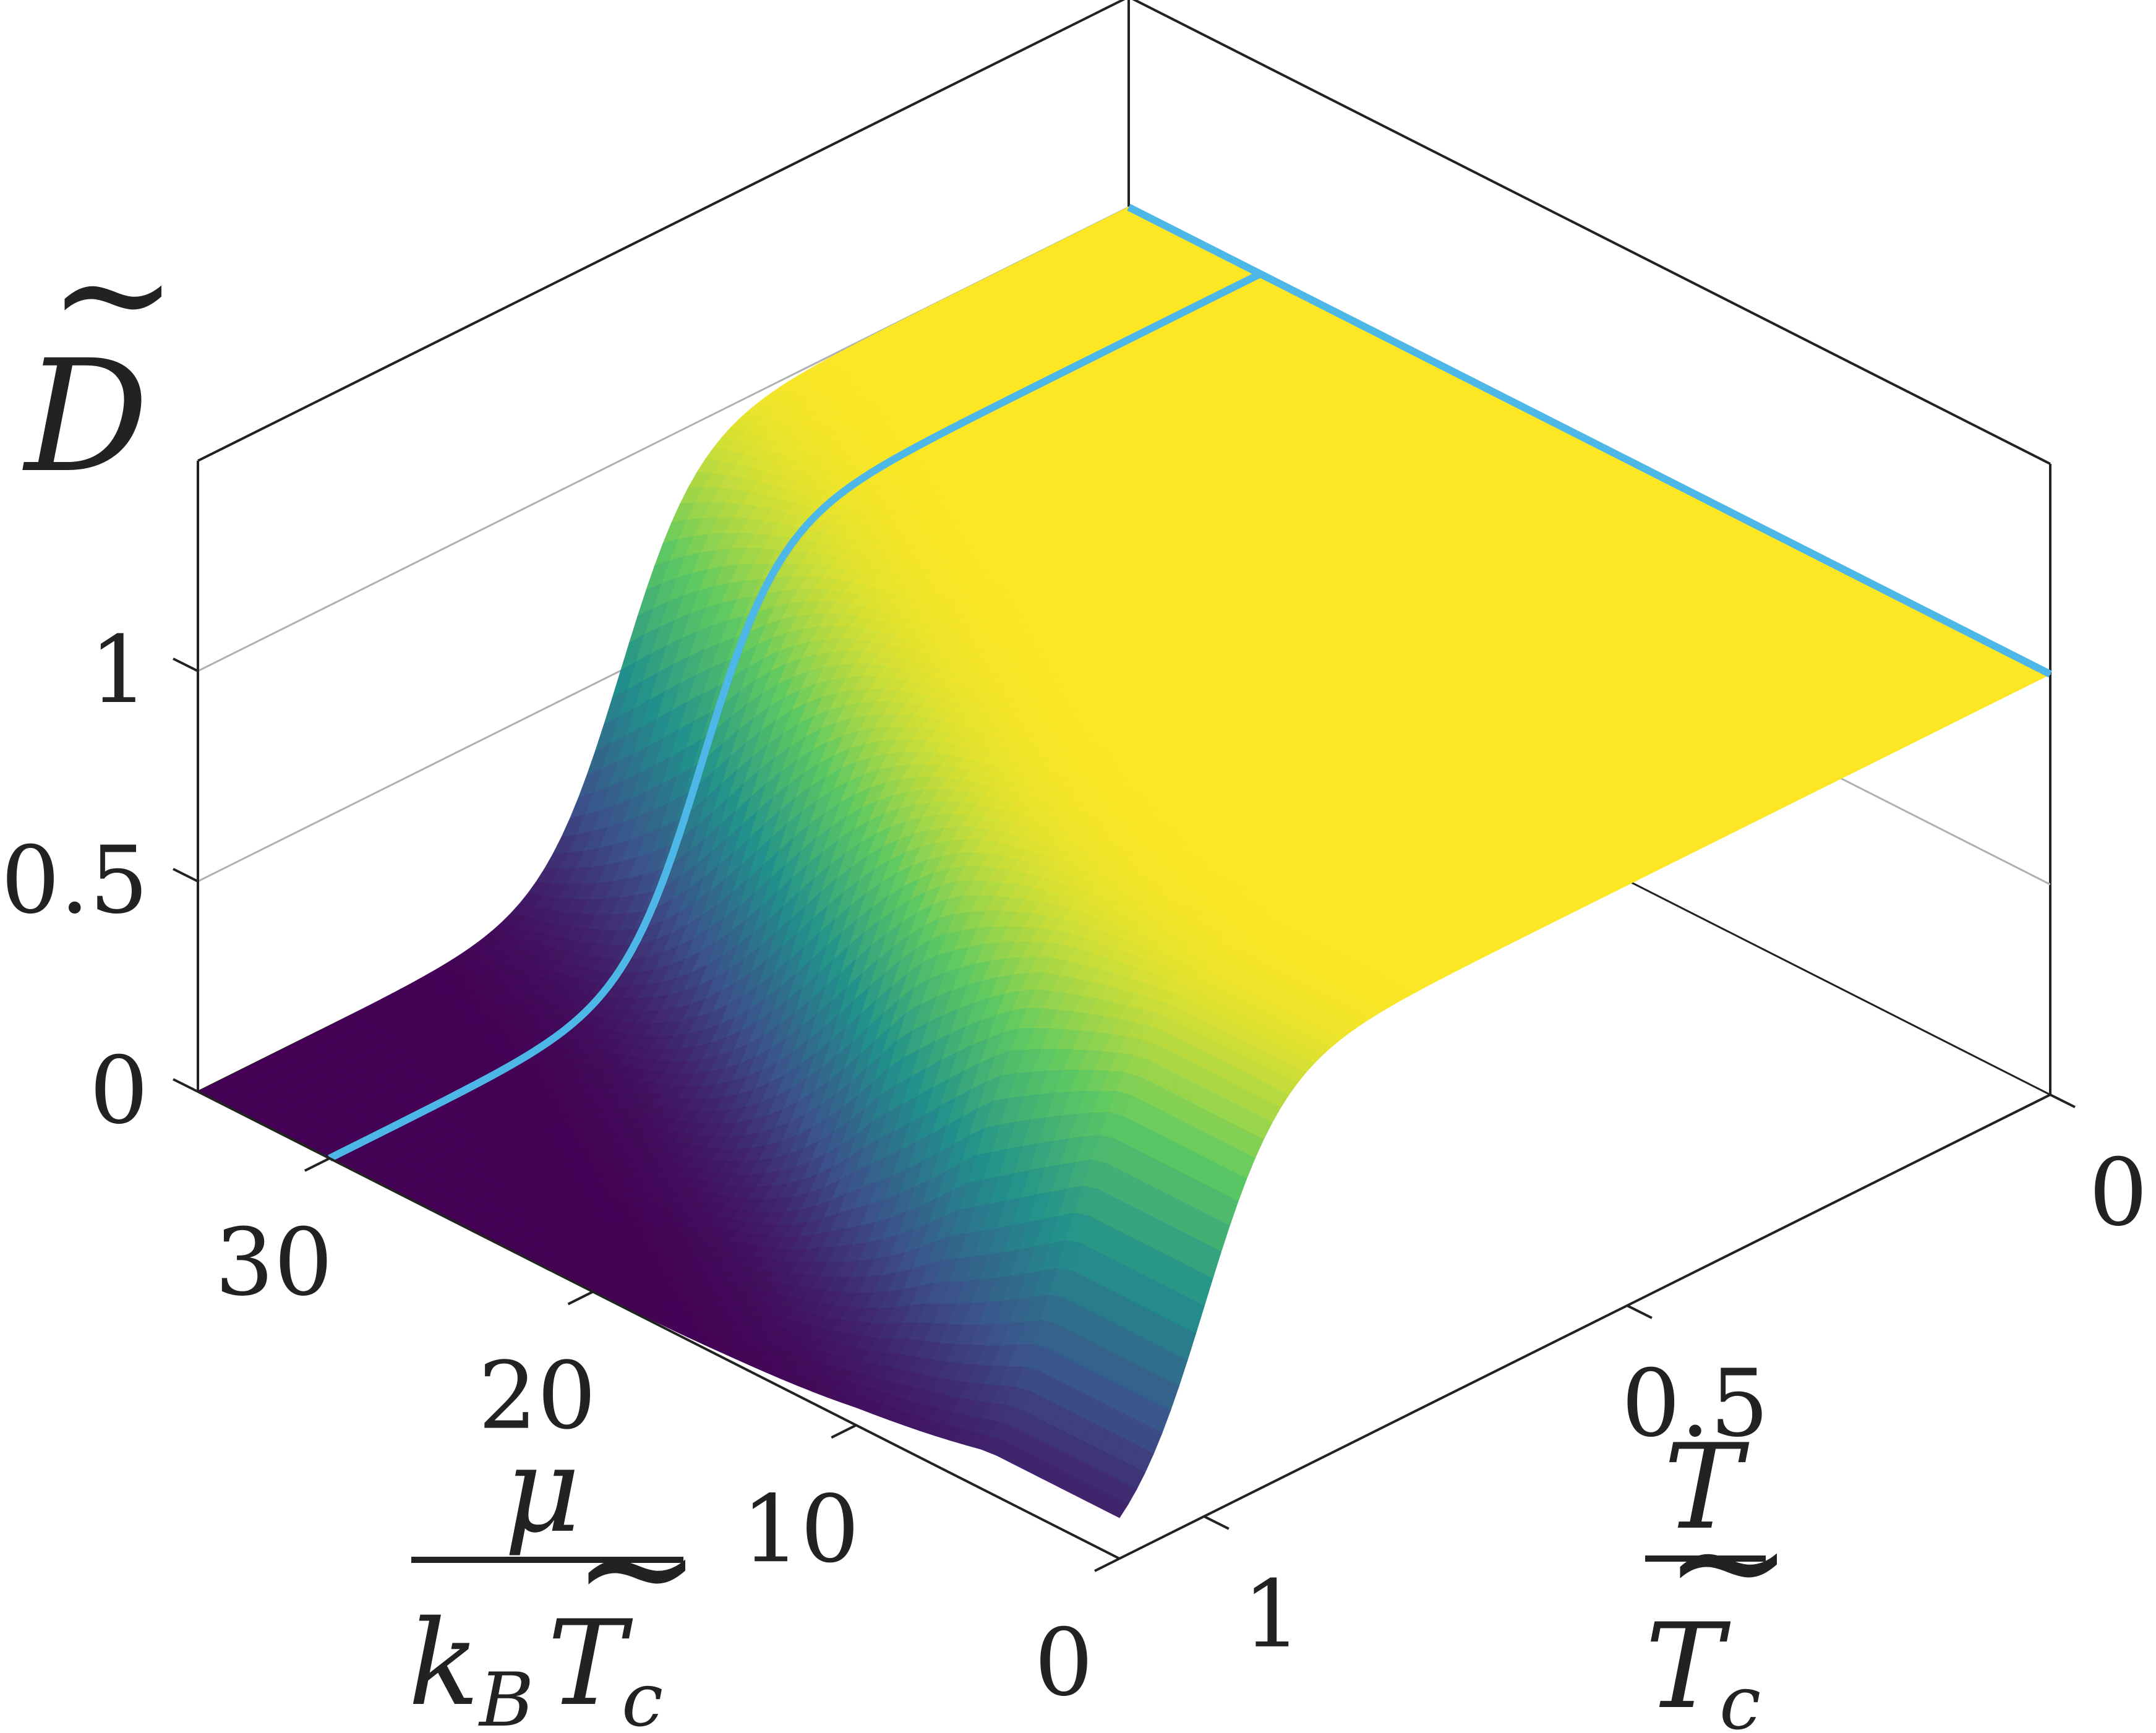 Image resolution: width=2156 pixels, height=1733 pixels. I want to click on box-edge-top-right, so click(1591, 232).